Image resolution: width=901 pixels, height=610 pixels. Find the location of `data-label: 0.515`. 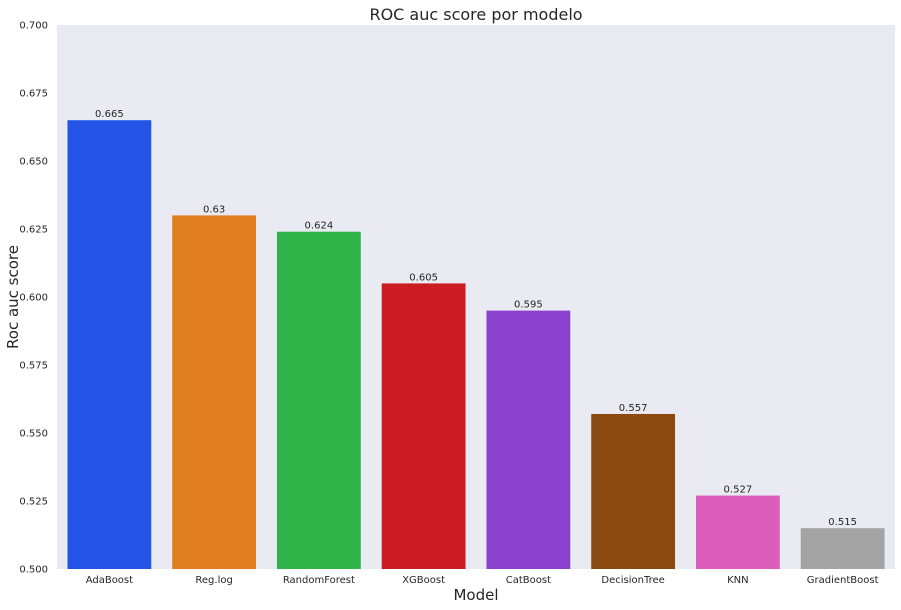

data-label: 0.515 is located at coordinates (842, 522).